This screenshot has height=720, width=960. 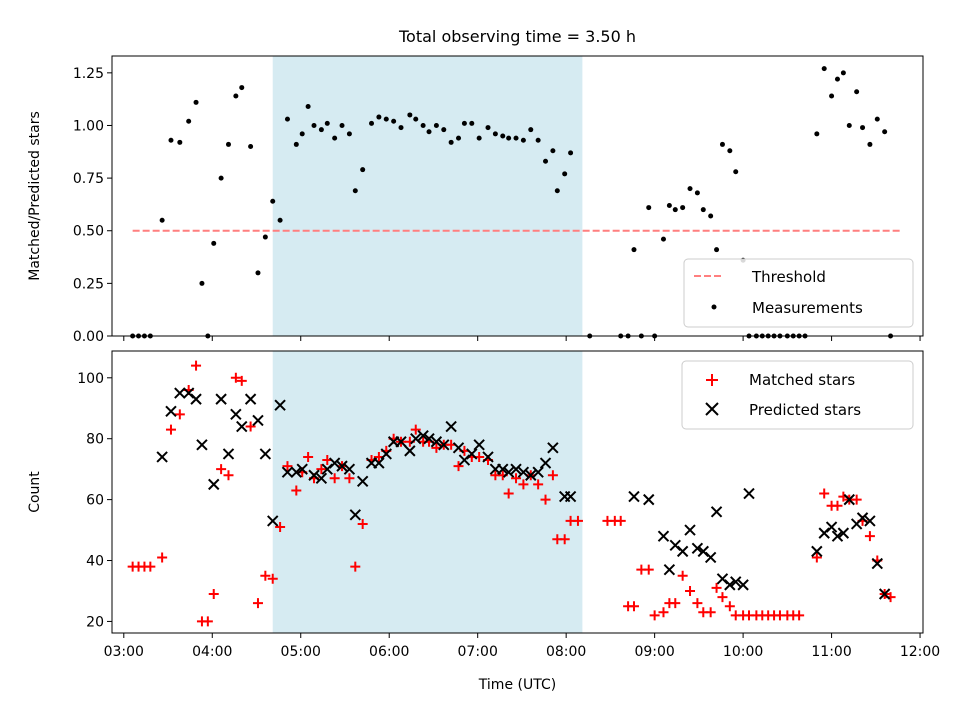 What do you see at coordinates (714, 307) in the screenshot?
I see `legend-measurements-swatch` at bounding box center [714, 307].